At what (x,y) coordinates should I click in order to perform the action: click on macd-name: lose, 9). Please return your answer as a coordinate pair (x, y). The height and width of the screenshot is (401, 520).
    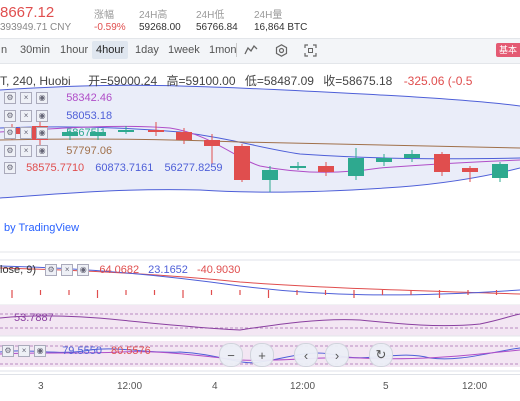
    Looking at the image, I should click on (18, 270).